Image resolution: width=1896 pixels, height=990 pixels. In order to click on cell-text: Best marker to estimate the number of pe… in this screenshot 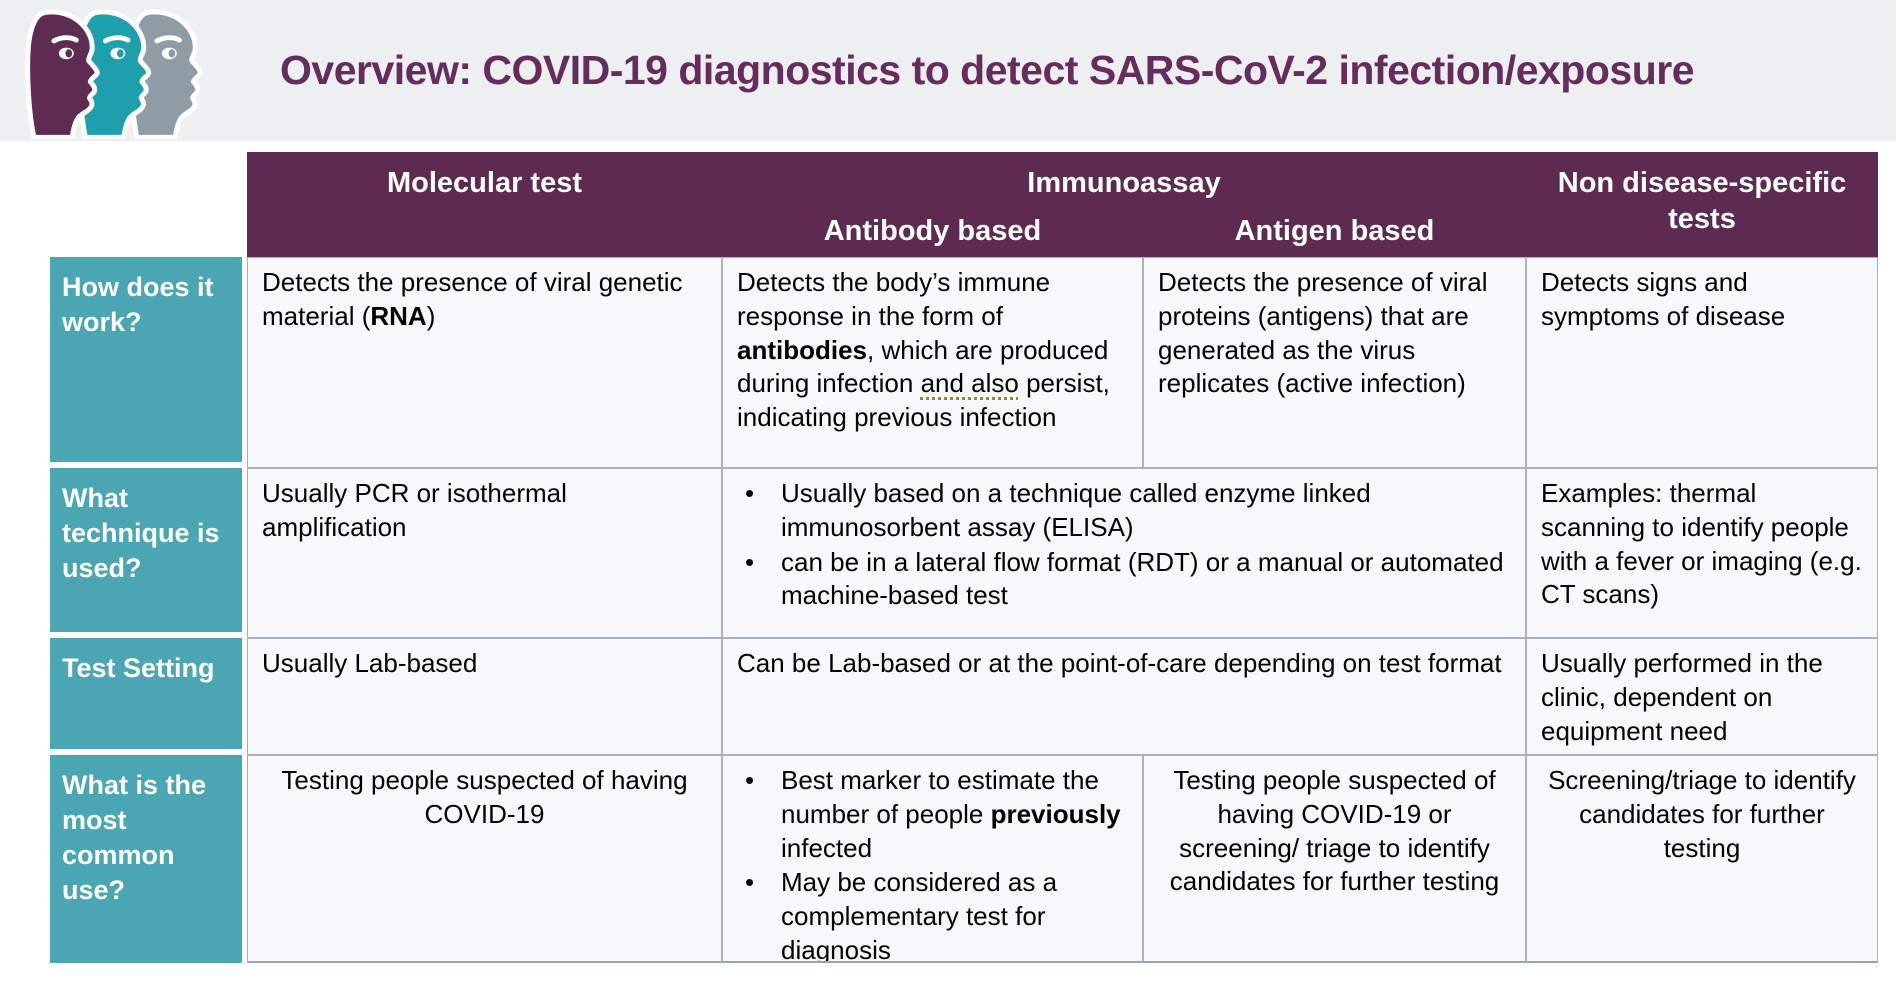, I will do `click(940, 797)`.